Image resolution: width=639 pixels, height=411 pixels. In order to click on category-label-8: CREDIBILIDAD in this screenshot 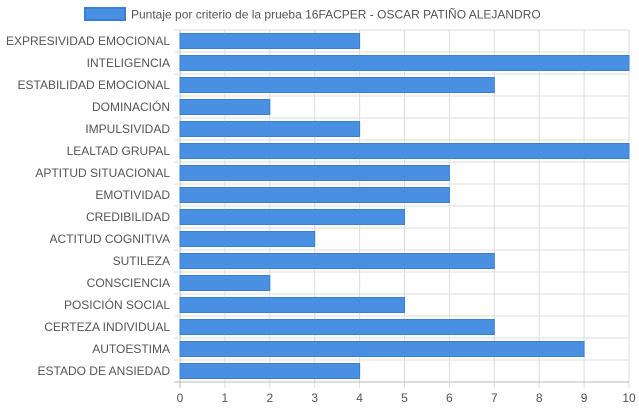, I will do `click(128, 217)`.